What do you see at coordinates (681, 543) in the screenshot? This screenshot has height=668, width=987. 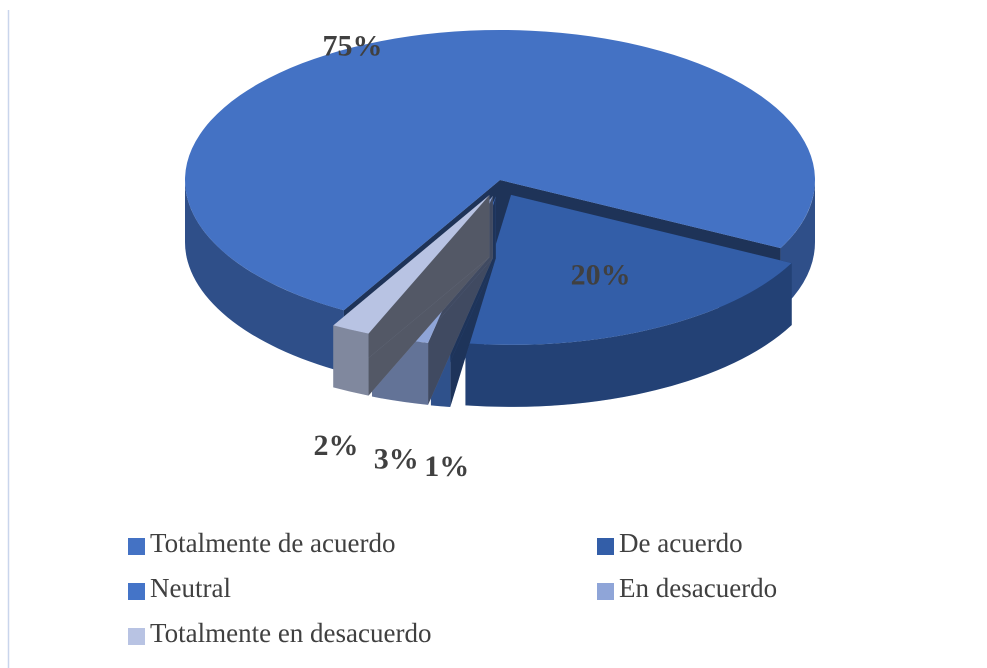 I see `legend-label: De acuerdo` at bounding box center [681, 543].